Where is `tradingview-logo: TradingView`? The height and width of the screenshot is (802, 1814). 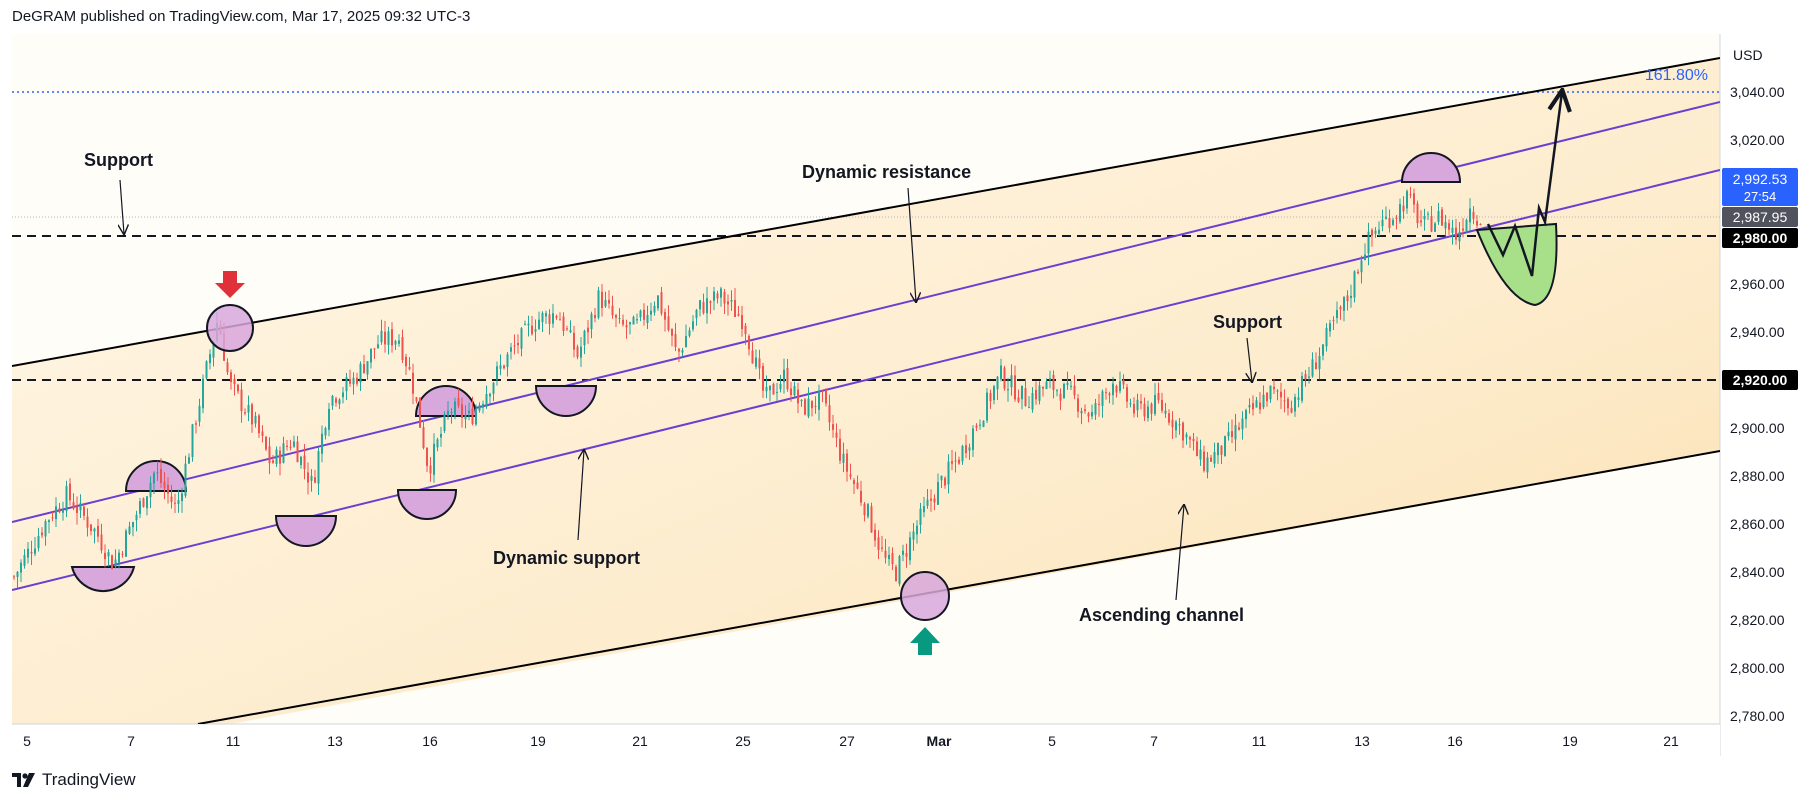 tradingview-logo: TradingView is located at coordinates (74, 780).